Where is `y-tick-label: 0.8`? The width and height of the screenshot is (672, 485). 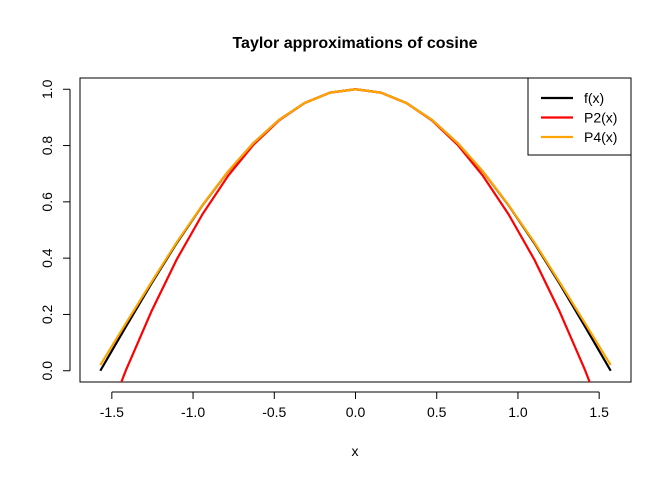 y-tick-label: 0.8 is located at coordinates (47, 146).